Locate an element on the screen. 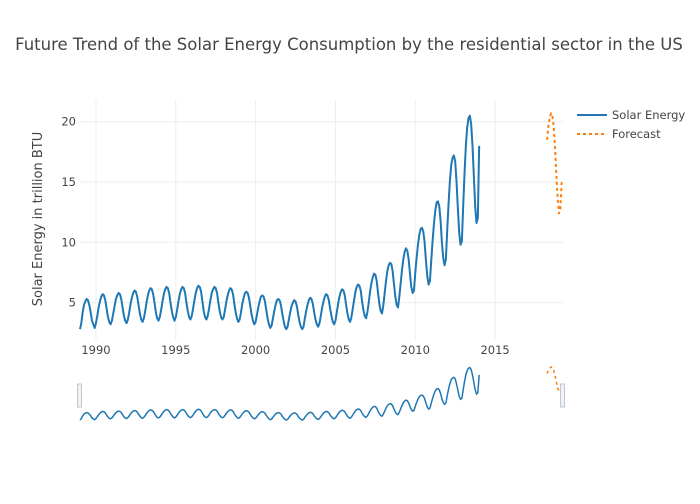 The width and height of the screenshot is (700, 504). x-tick-label: 2000 is located at coordinates (255, 350).